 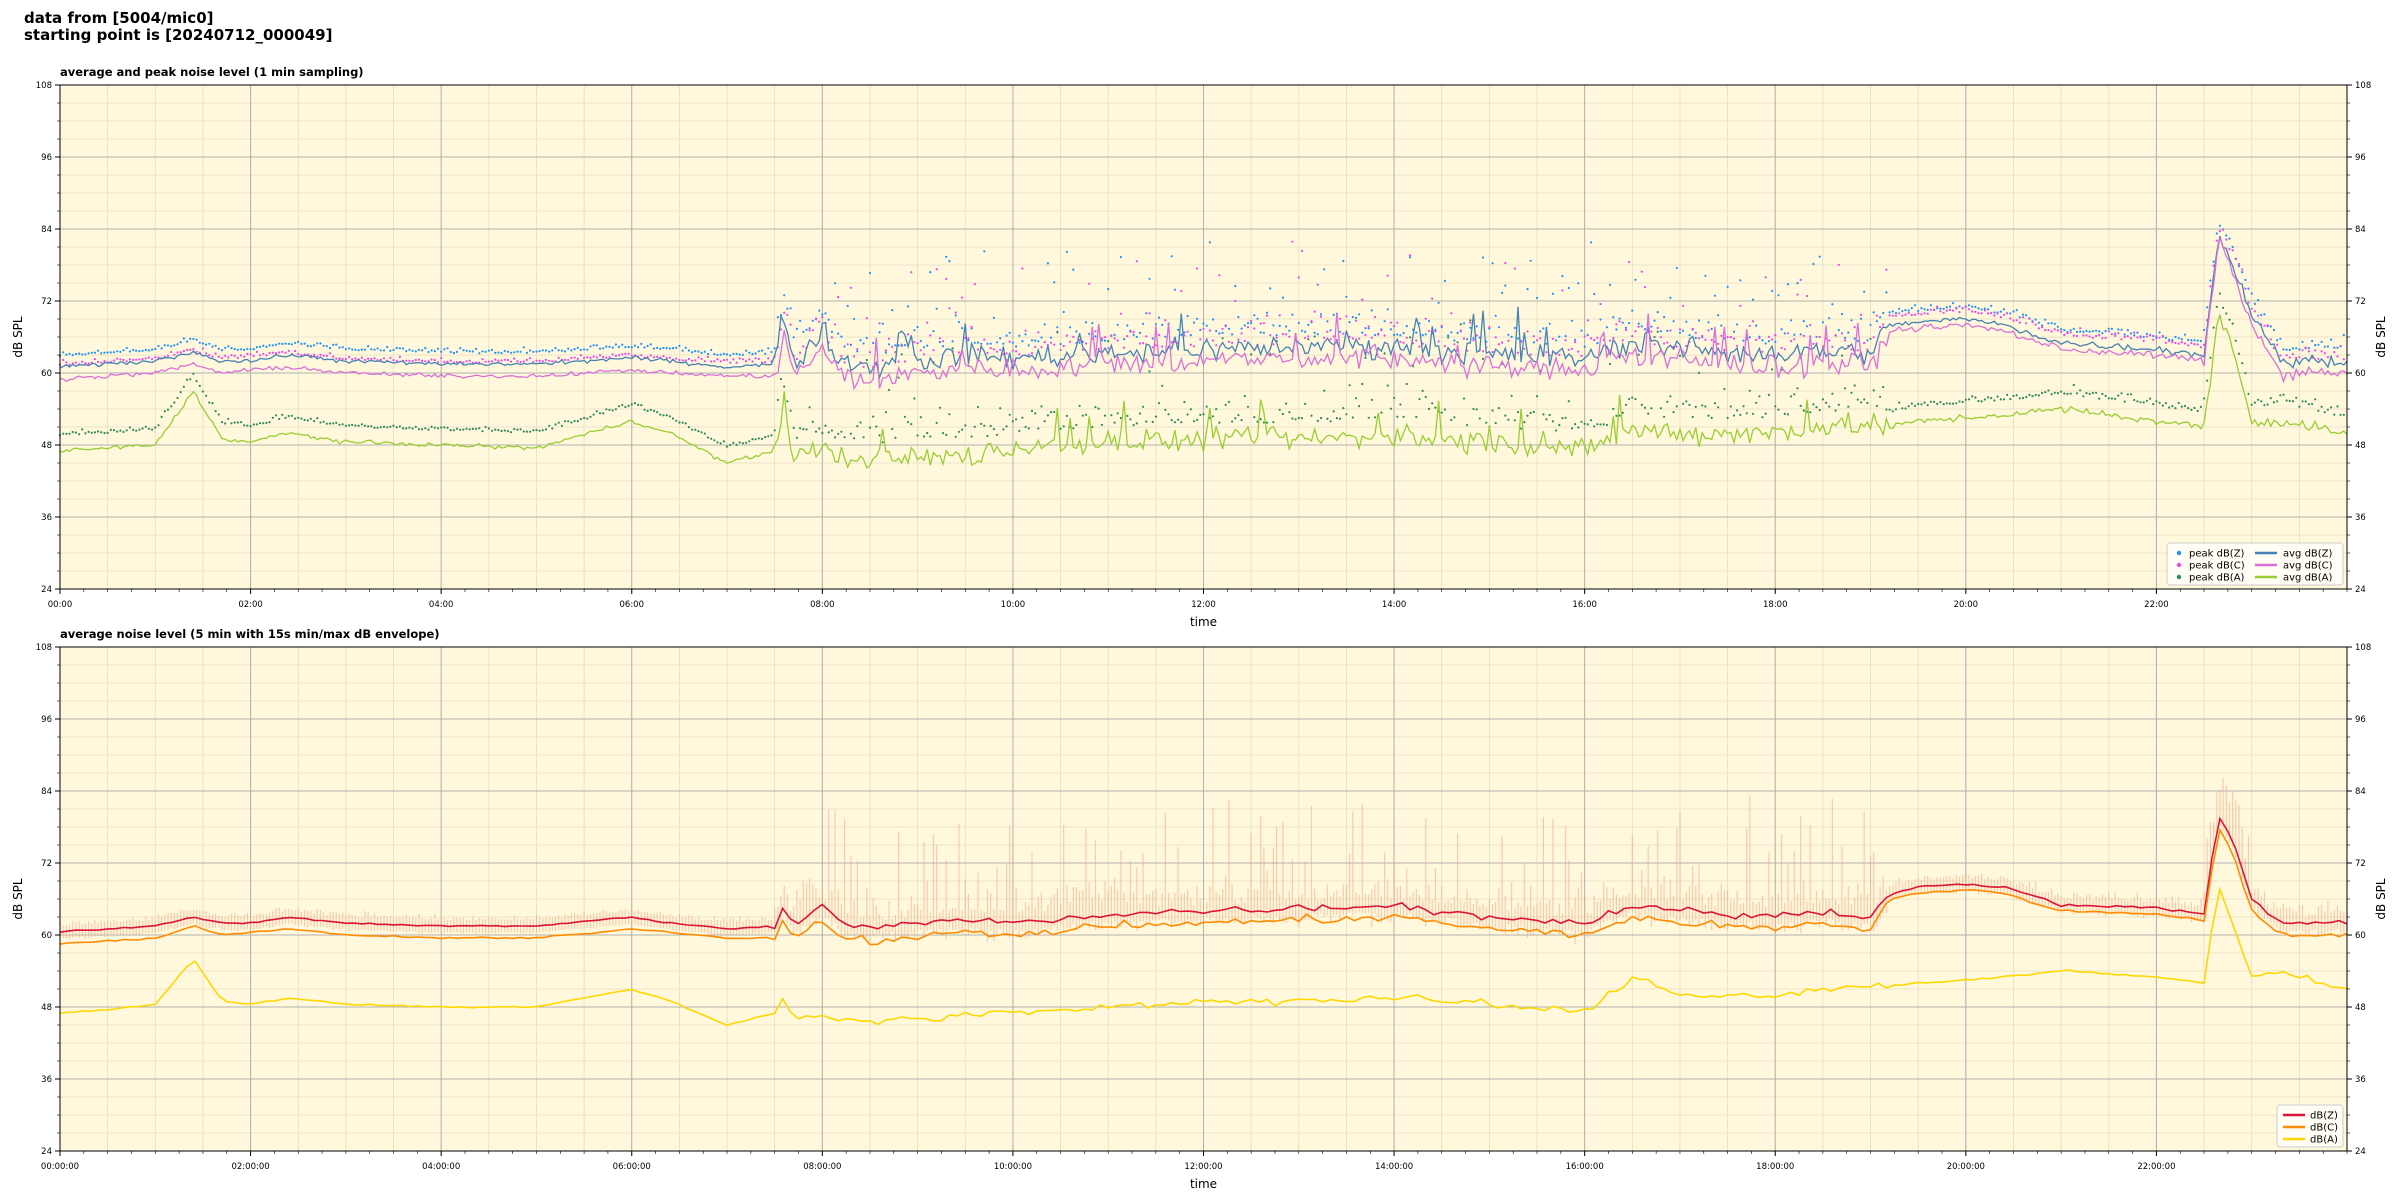 I want to click on x-tick-label: 12:00:00, so click(x=1203, y=1167).